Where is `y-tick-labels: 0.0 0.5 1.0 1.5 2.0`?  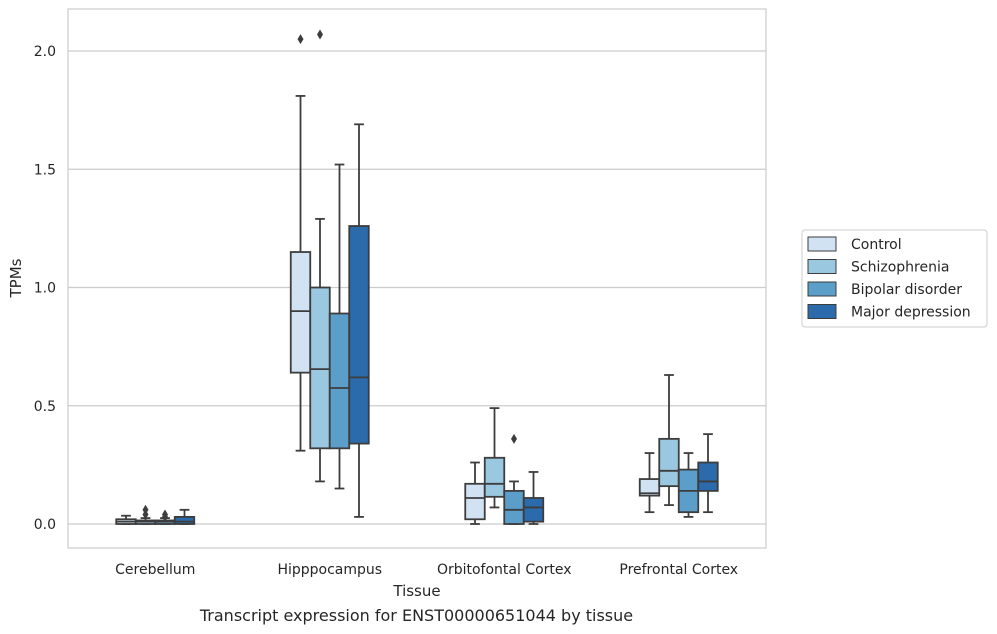
y-tick-labels: 0.0 0.5 1.0 1.5 2.0 is located at coordinates (45, 288).